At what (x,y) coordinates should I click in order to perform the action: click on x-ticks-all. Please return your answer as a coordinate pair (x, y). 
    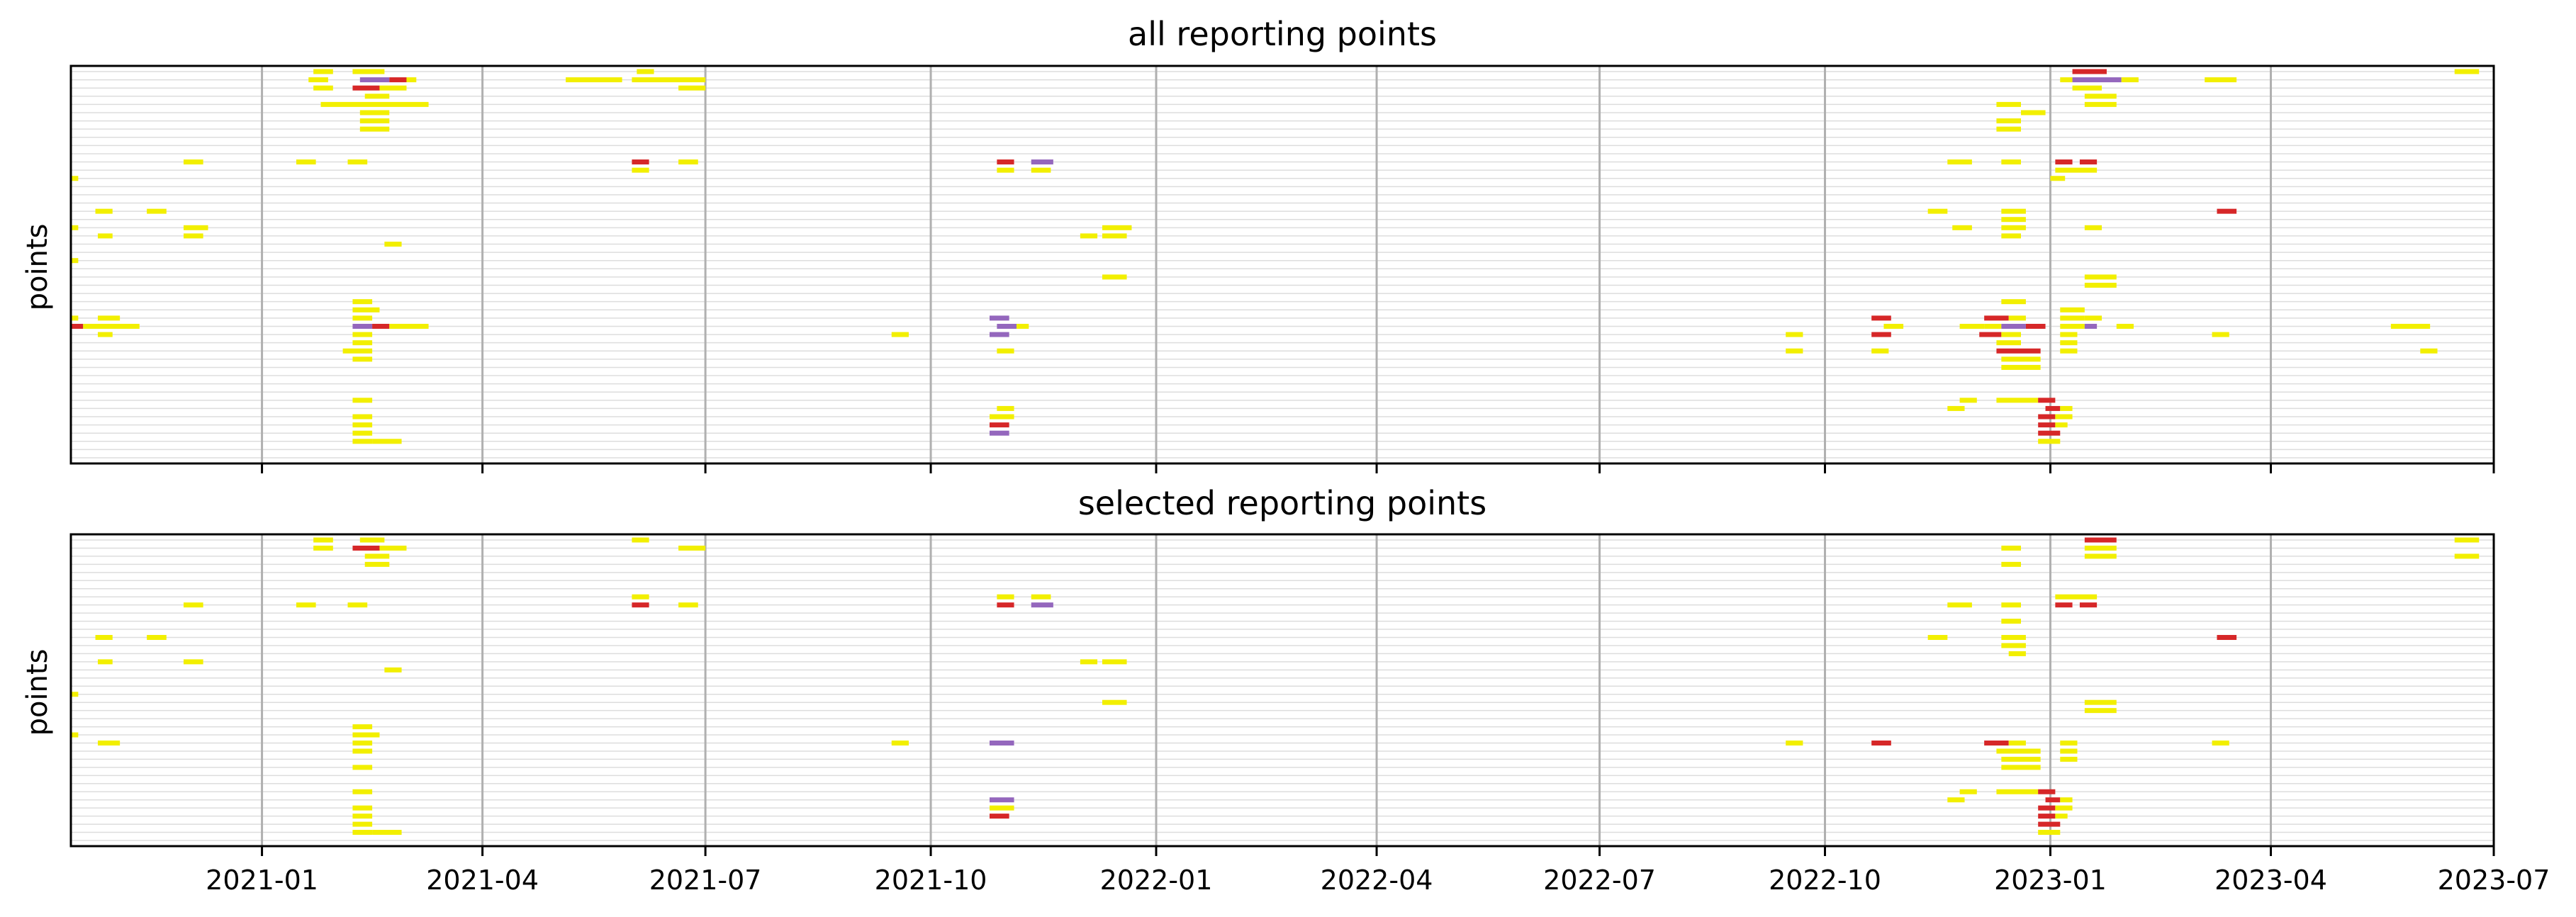
    Looking at the image, I should click on (1378, 468).